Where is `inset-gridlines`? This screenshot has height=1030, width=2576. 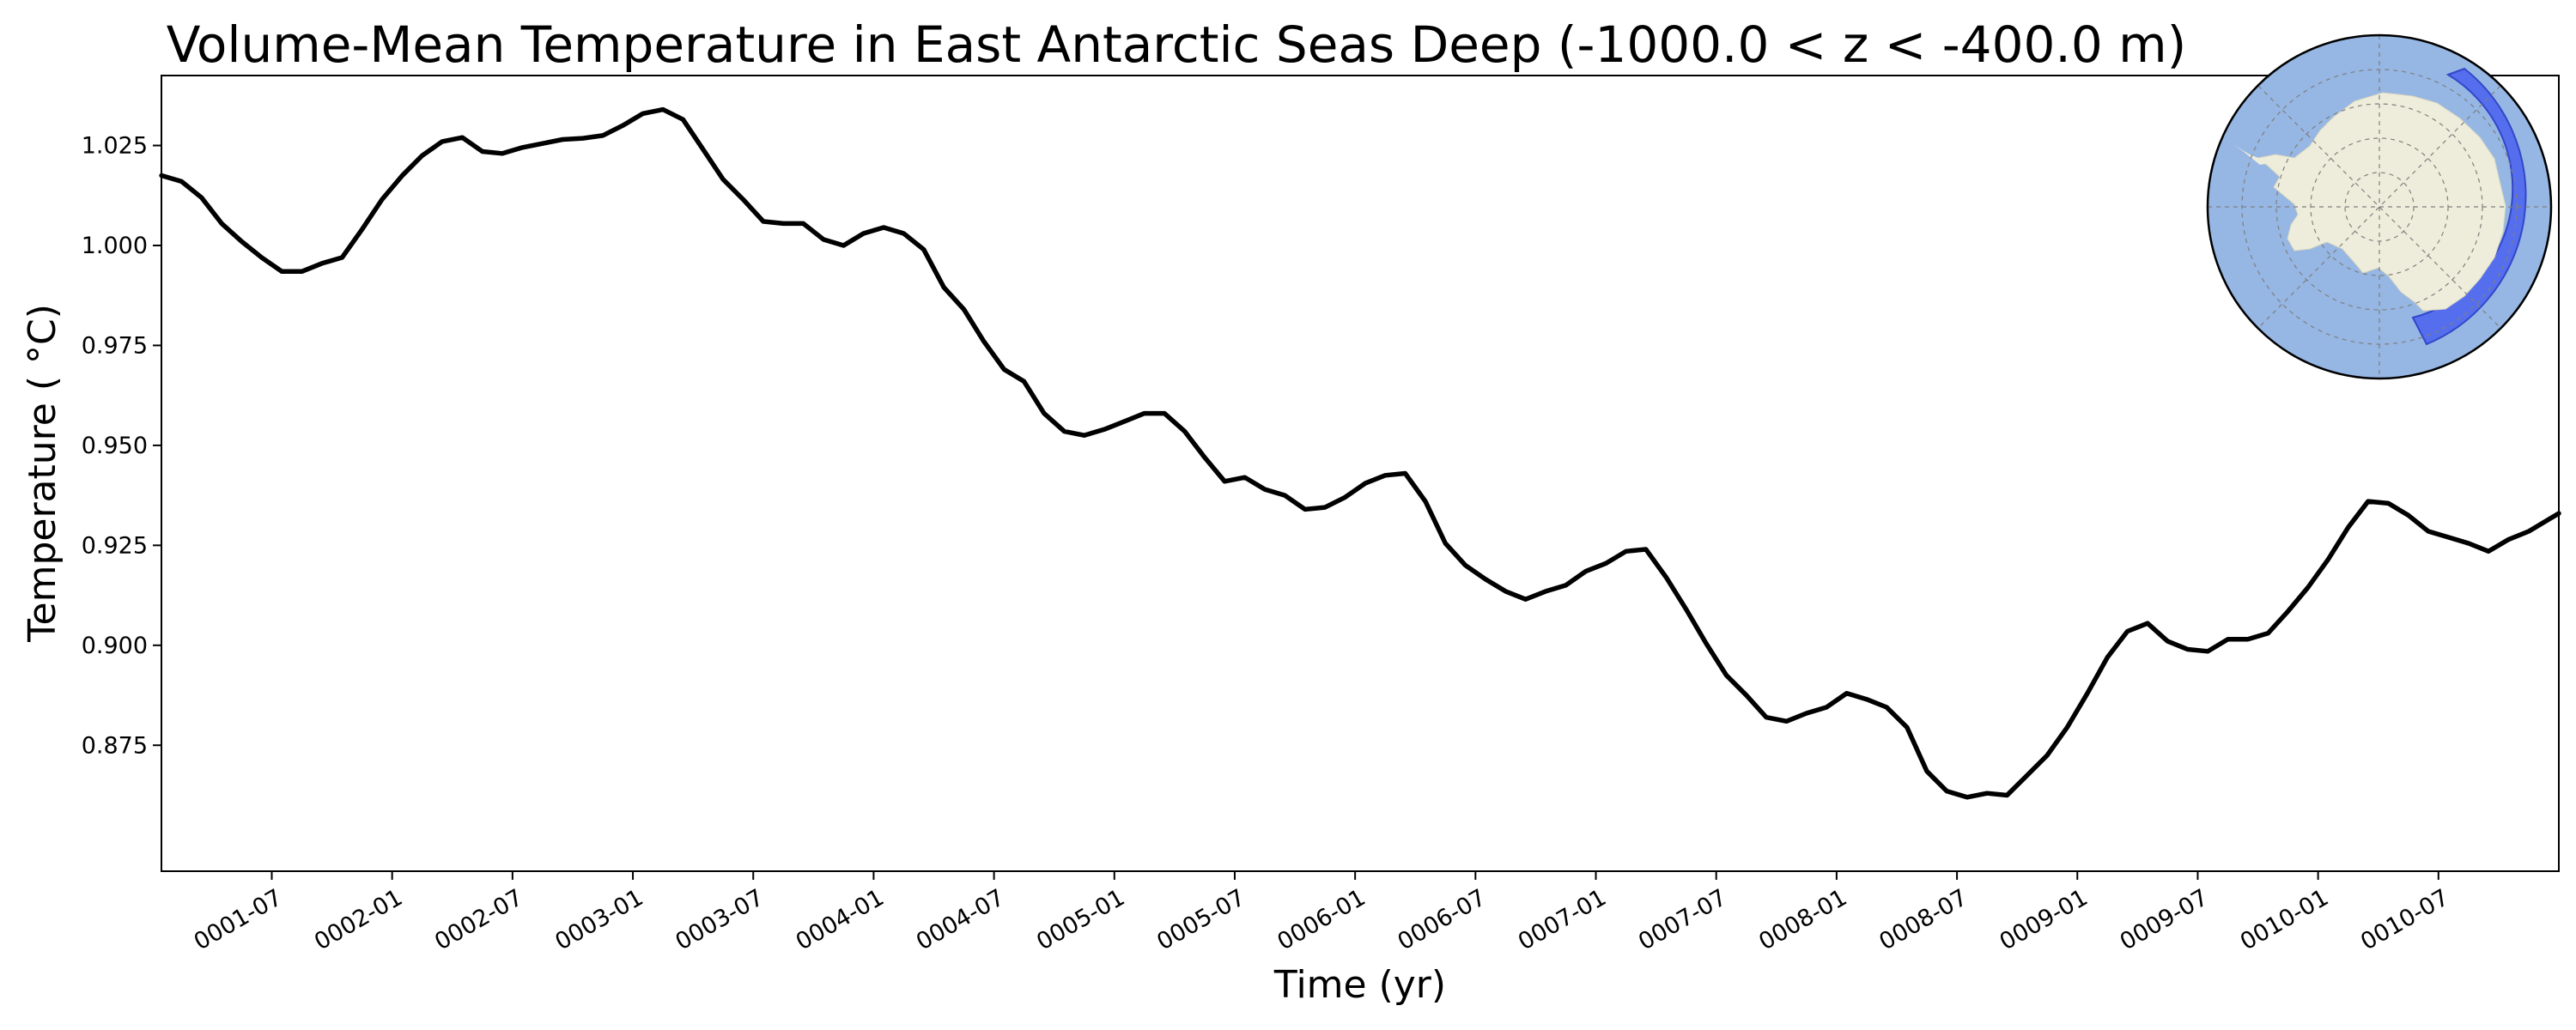 inset-gridlines is located at coordinates (2379, 207).